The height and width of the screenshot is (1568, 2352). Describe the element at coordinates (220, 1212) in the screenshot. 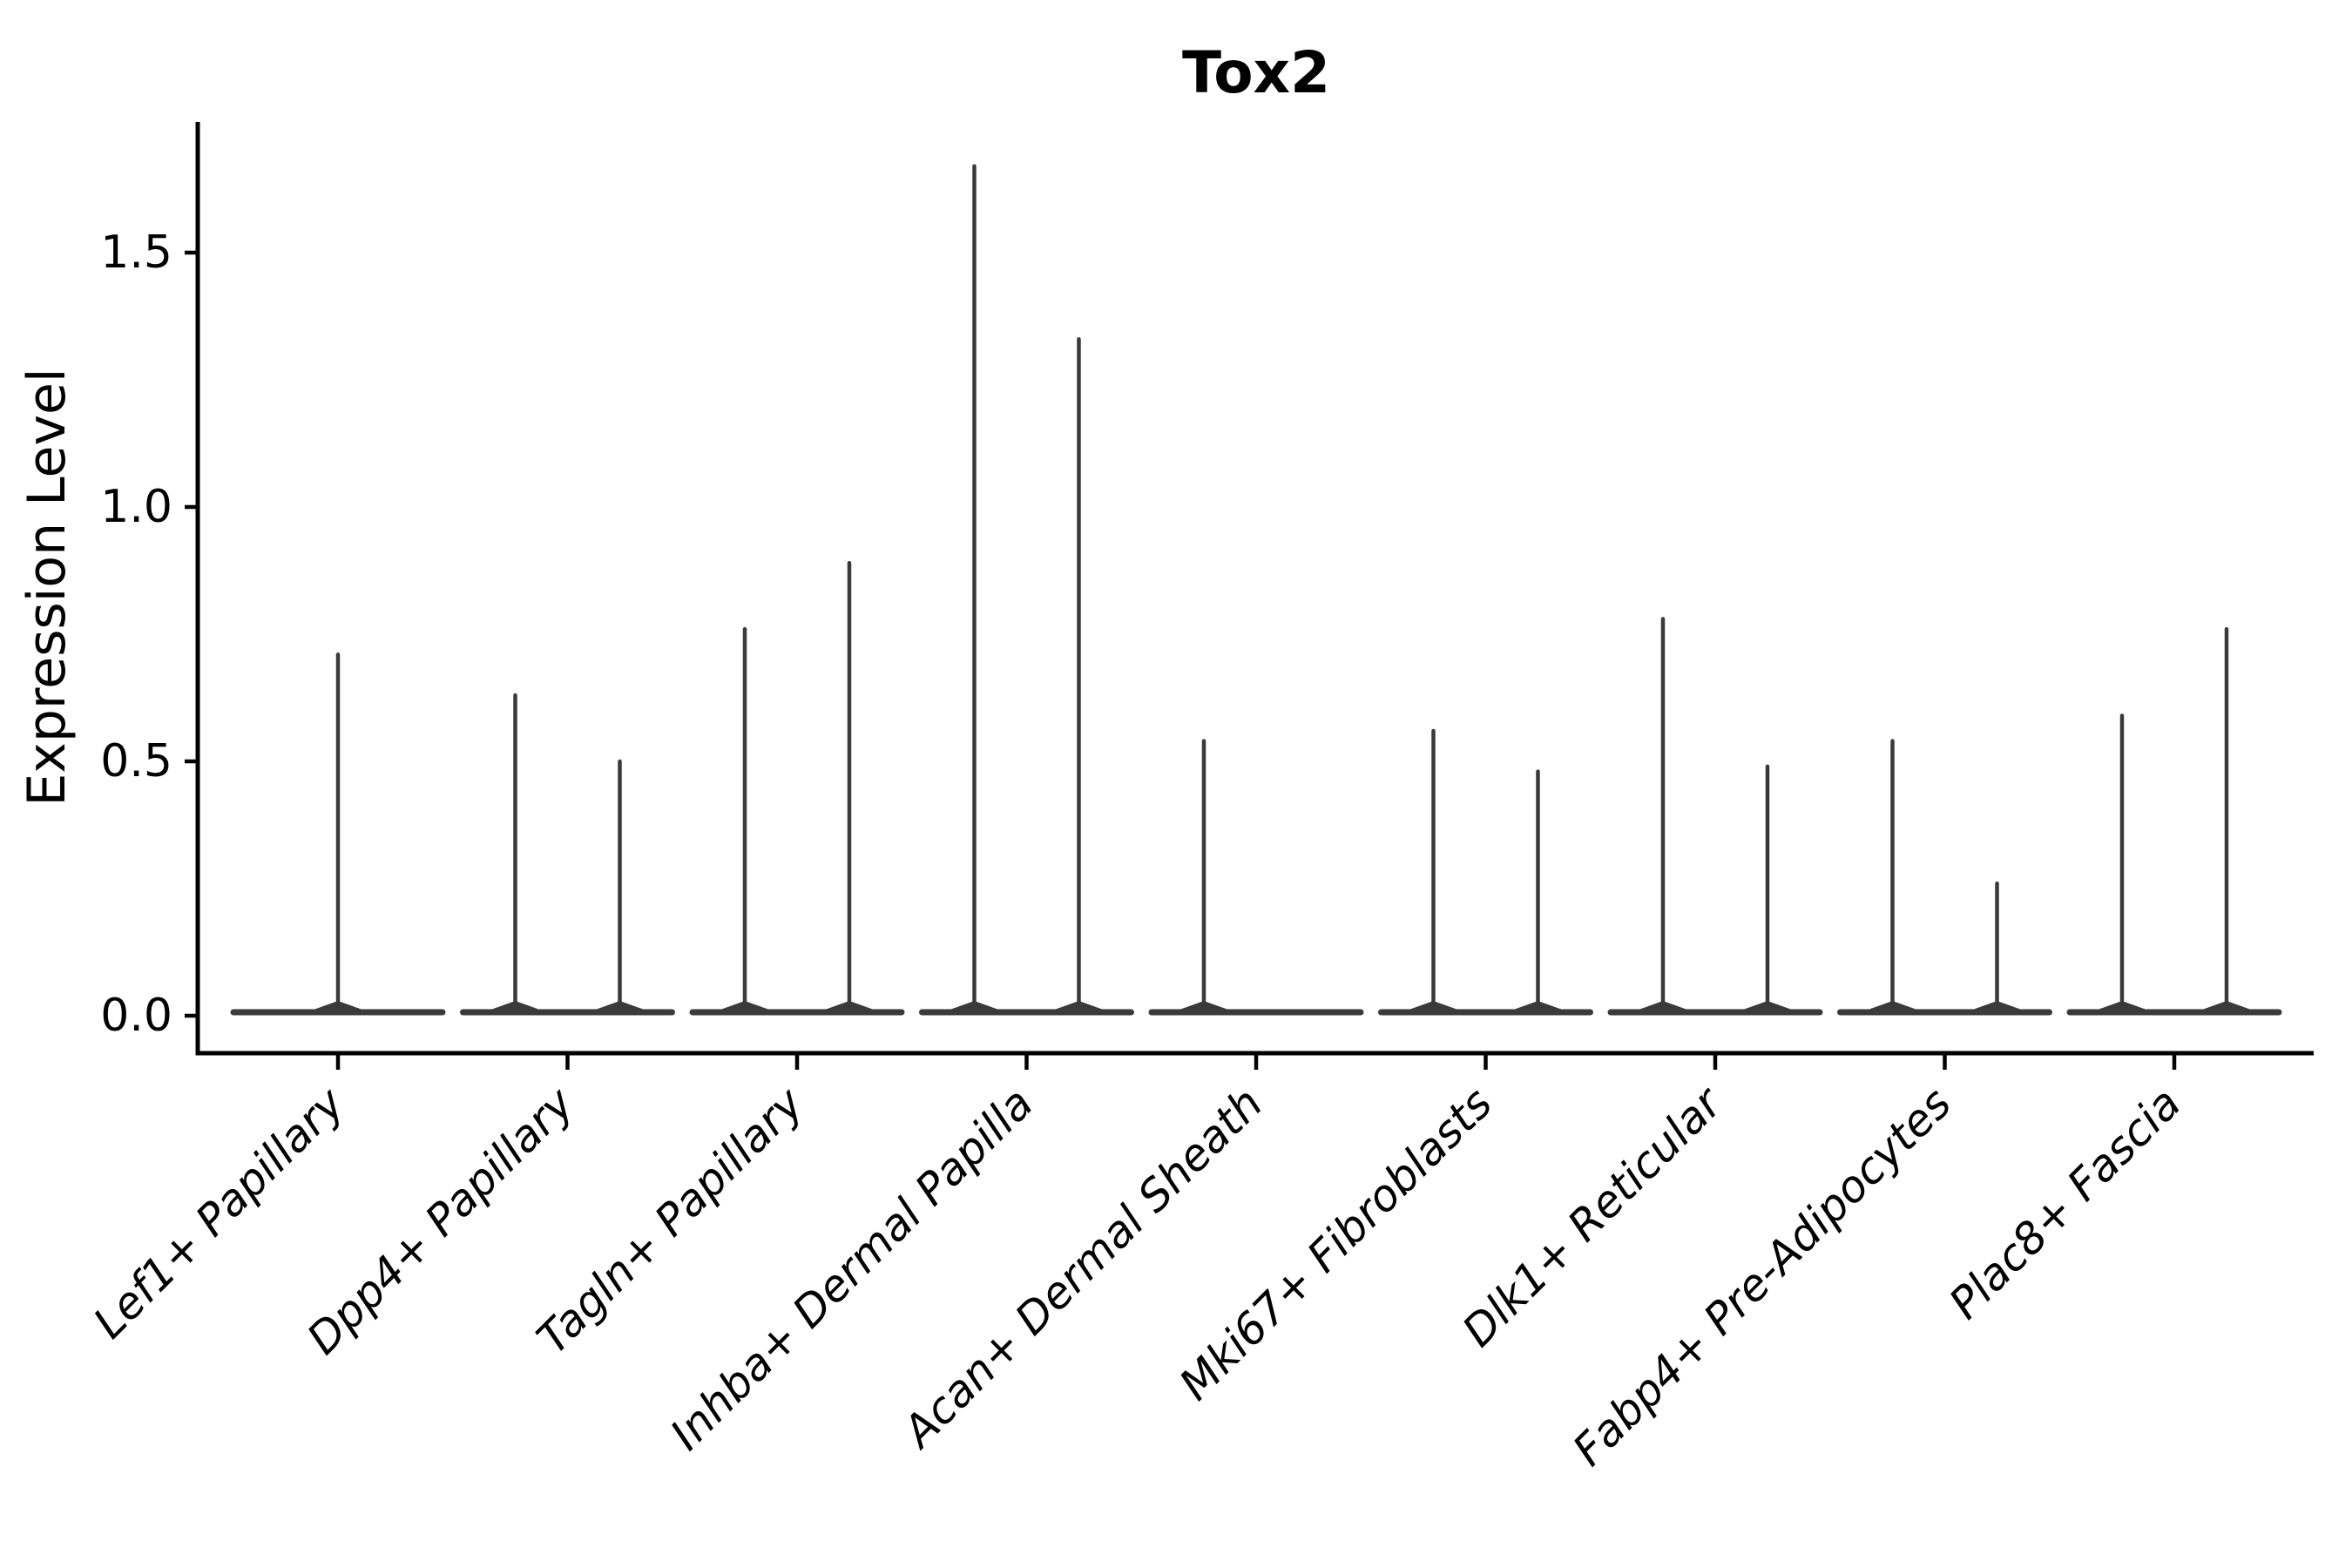

I see `x-axis-label: Lef1+ Papillary` at that location.